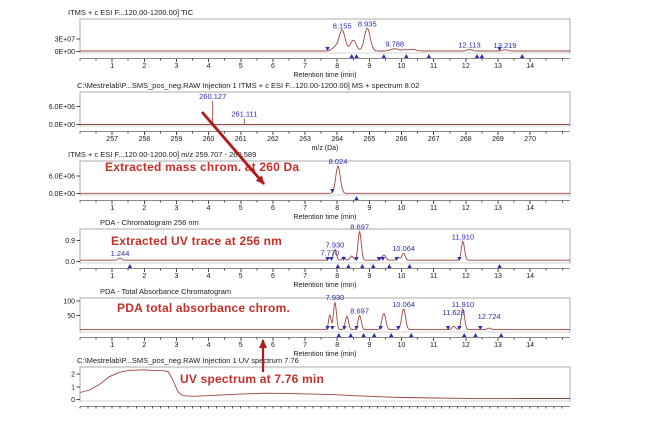  Describe the element at coordinates (305, 139) in the screenshot. I see `svg-text: 263` at that location.